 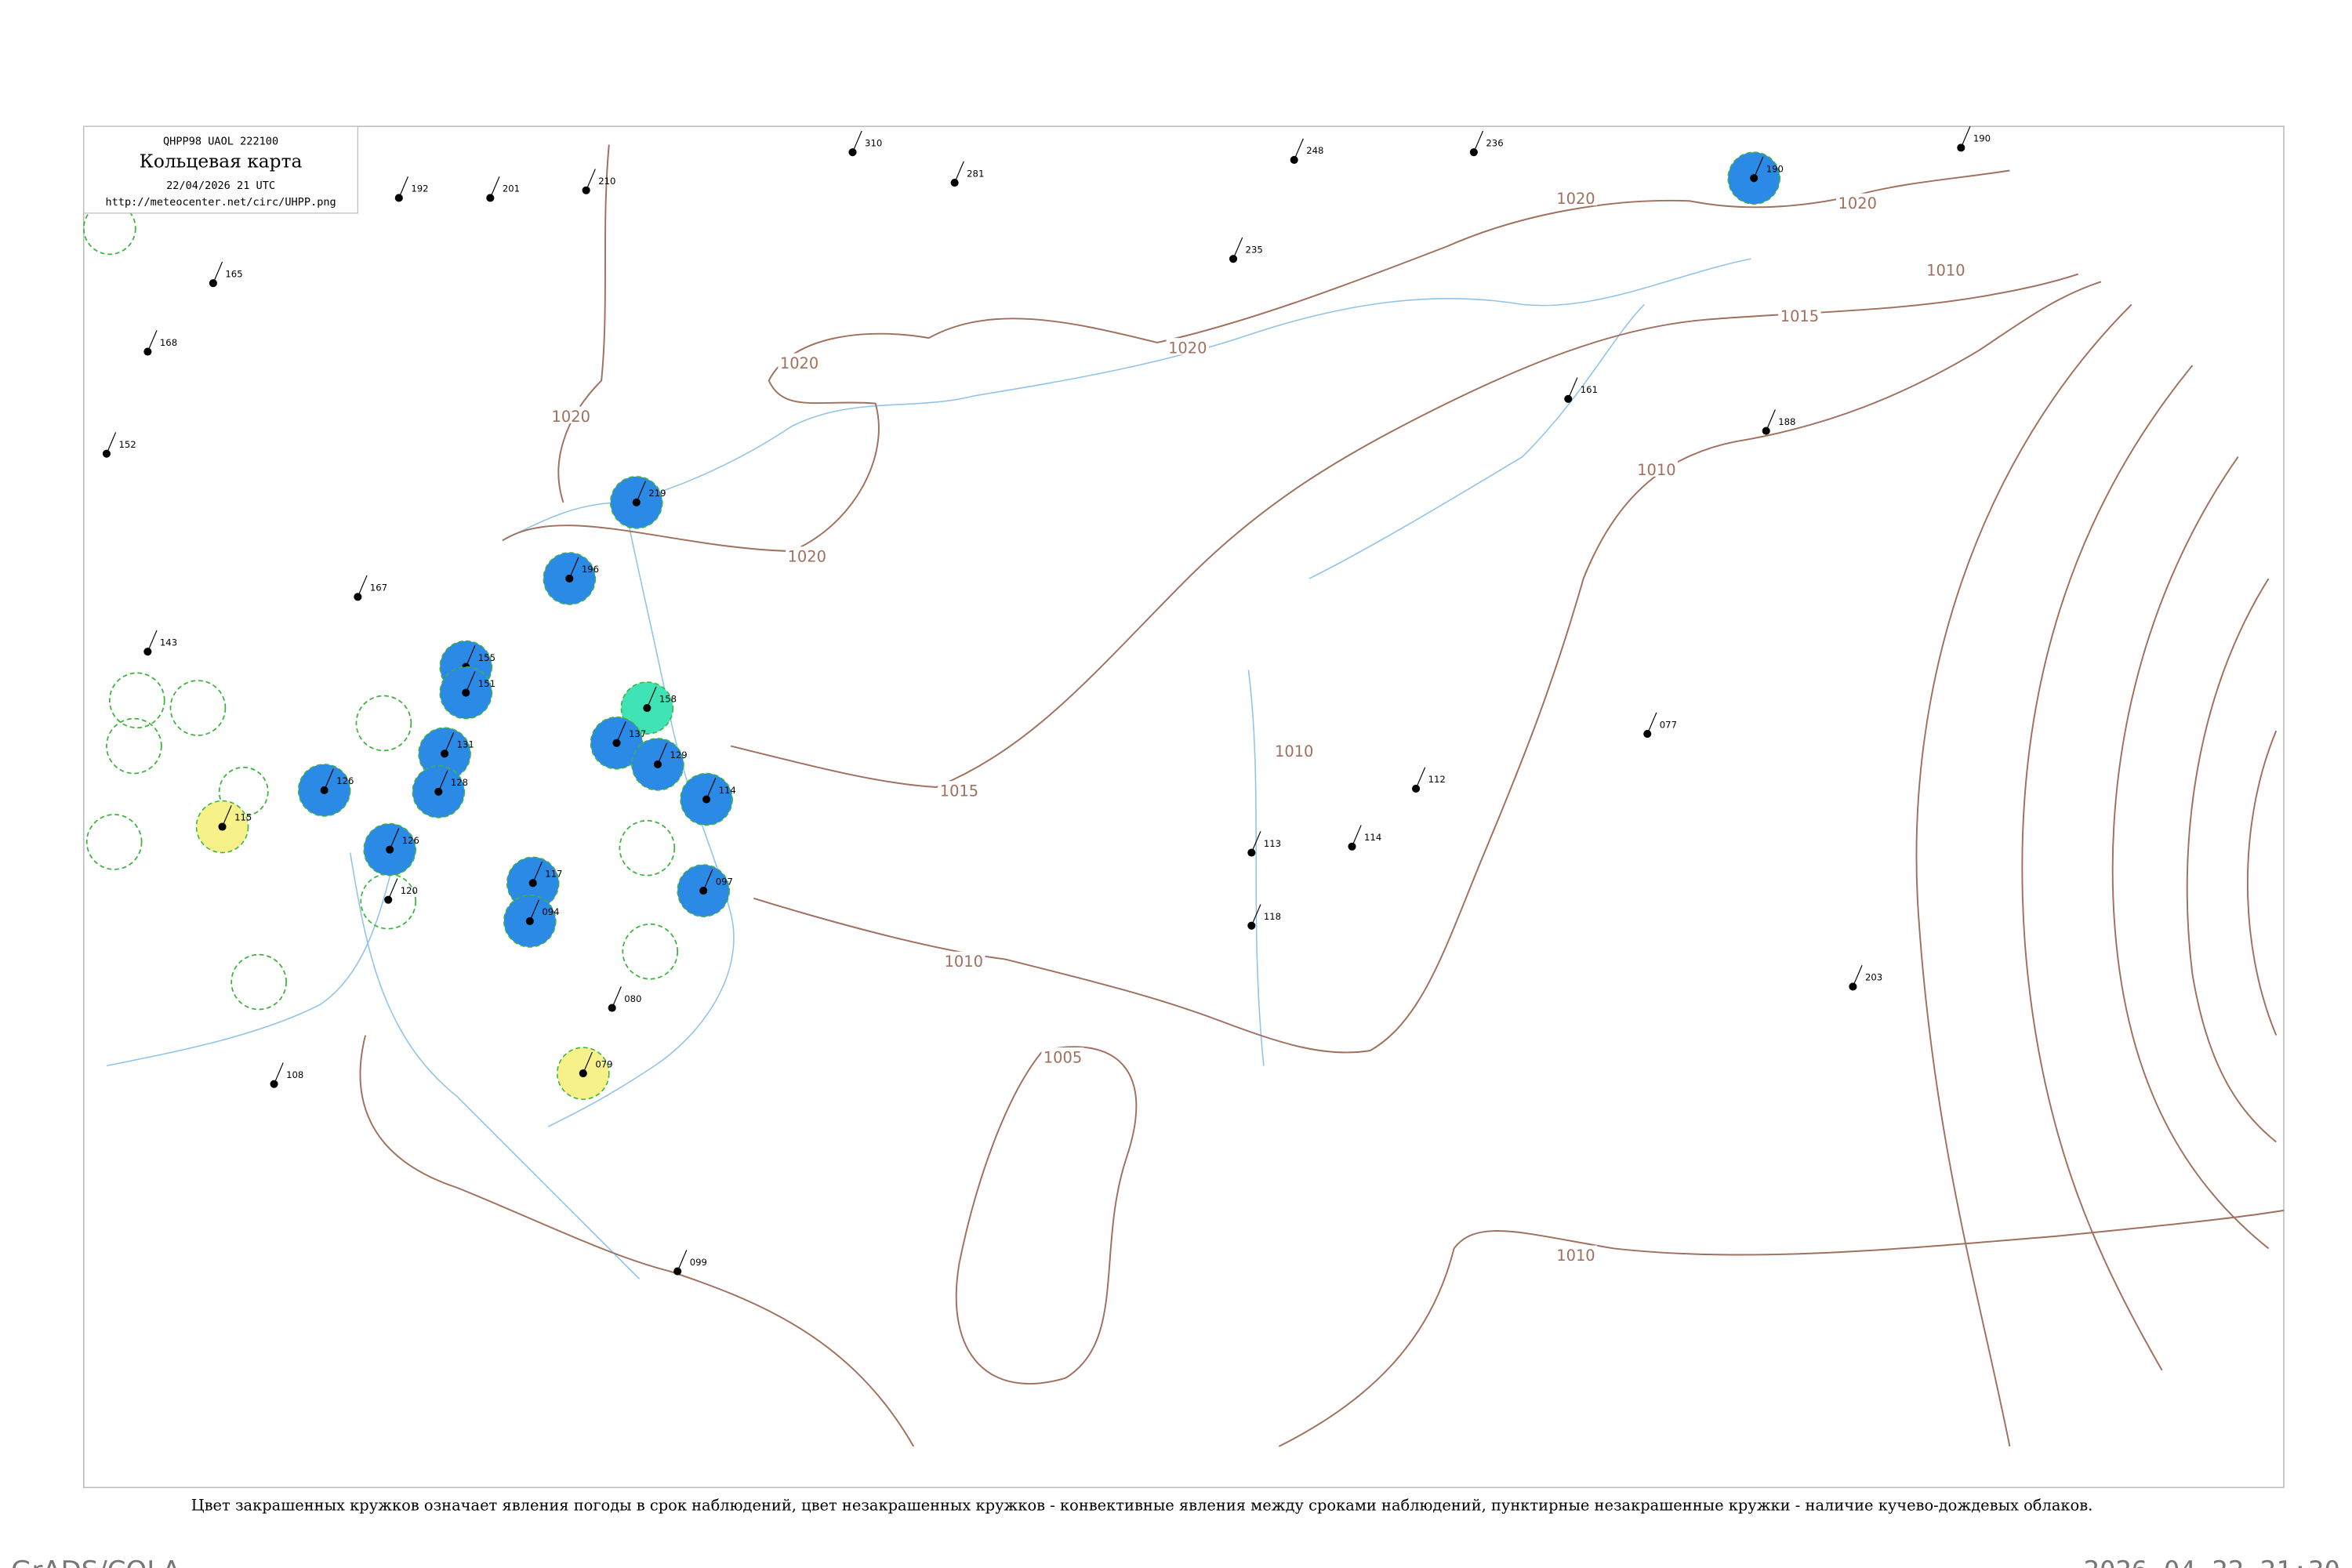 I want to click on station-pressure: 310, so click(x=873, y=142).